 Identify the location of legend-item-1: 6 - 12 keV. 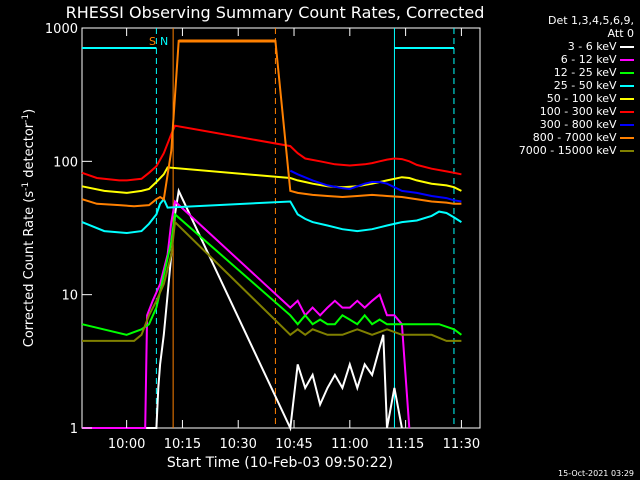
(561, 59).